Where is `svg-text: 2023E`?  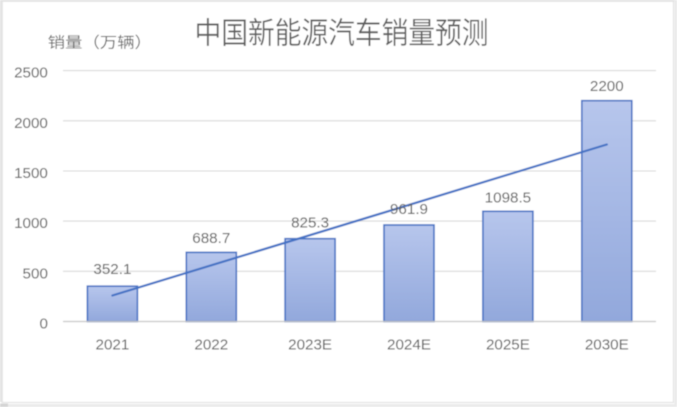 svg-text: 2023E is located at coordinates (310, 345).